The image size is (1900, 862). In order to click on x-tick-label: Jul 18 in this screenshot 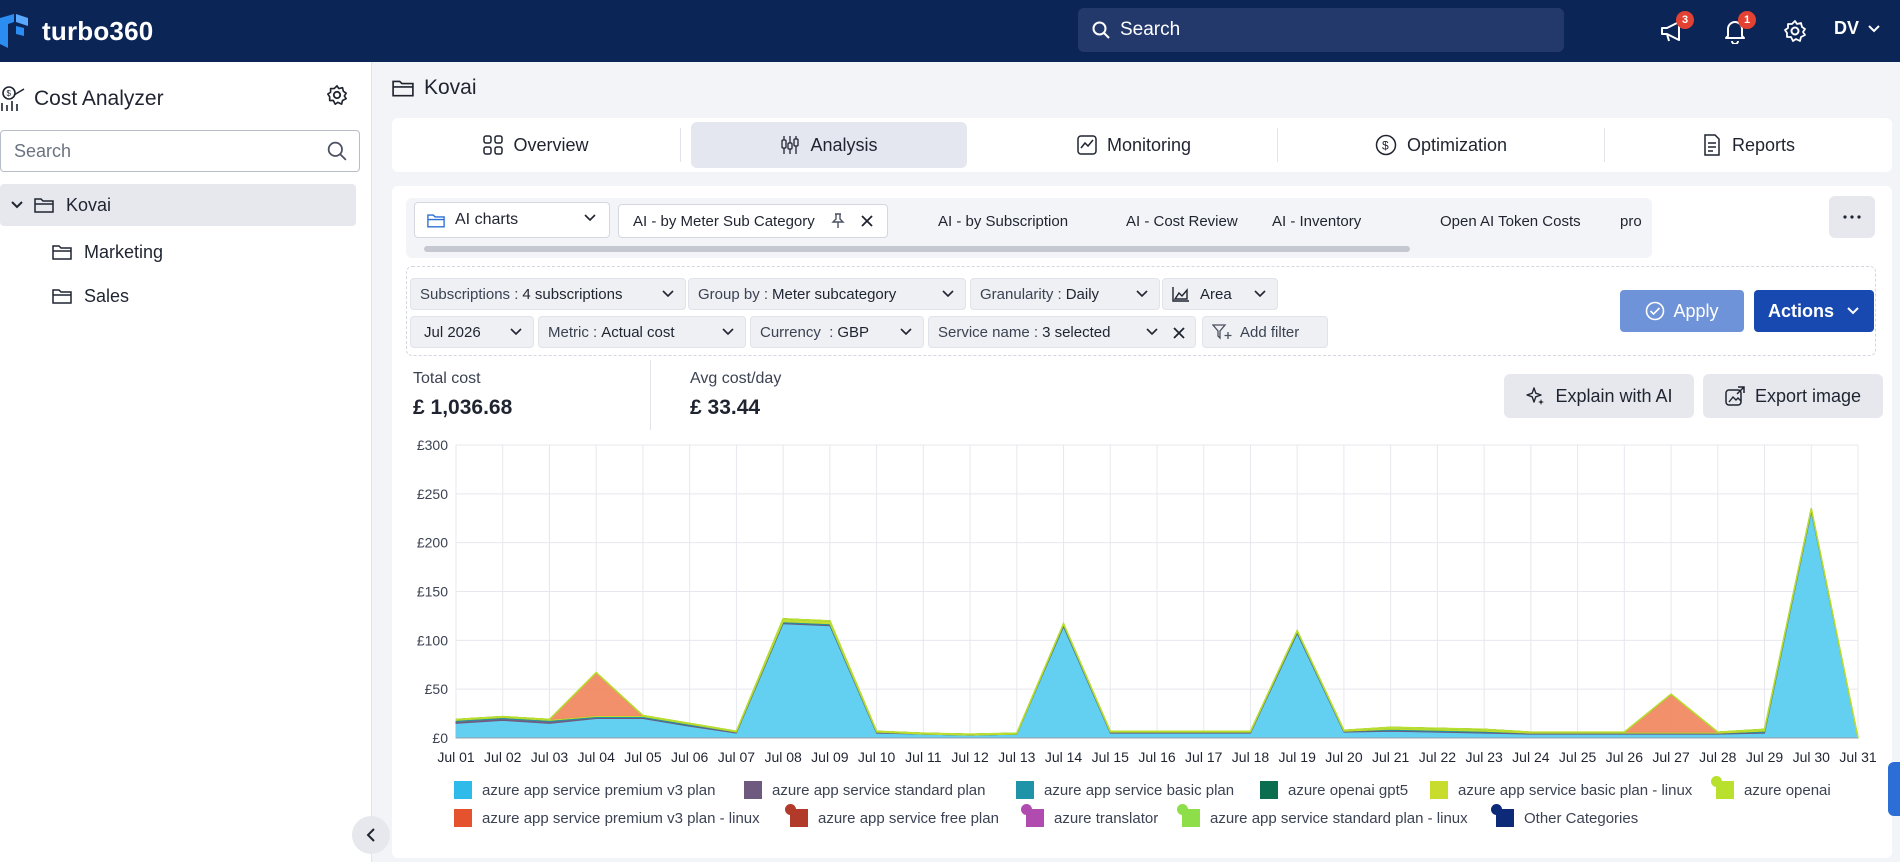, I will do `click(1251, 757)`.